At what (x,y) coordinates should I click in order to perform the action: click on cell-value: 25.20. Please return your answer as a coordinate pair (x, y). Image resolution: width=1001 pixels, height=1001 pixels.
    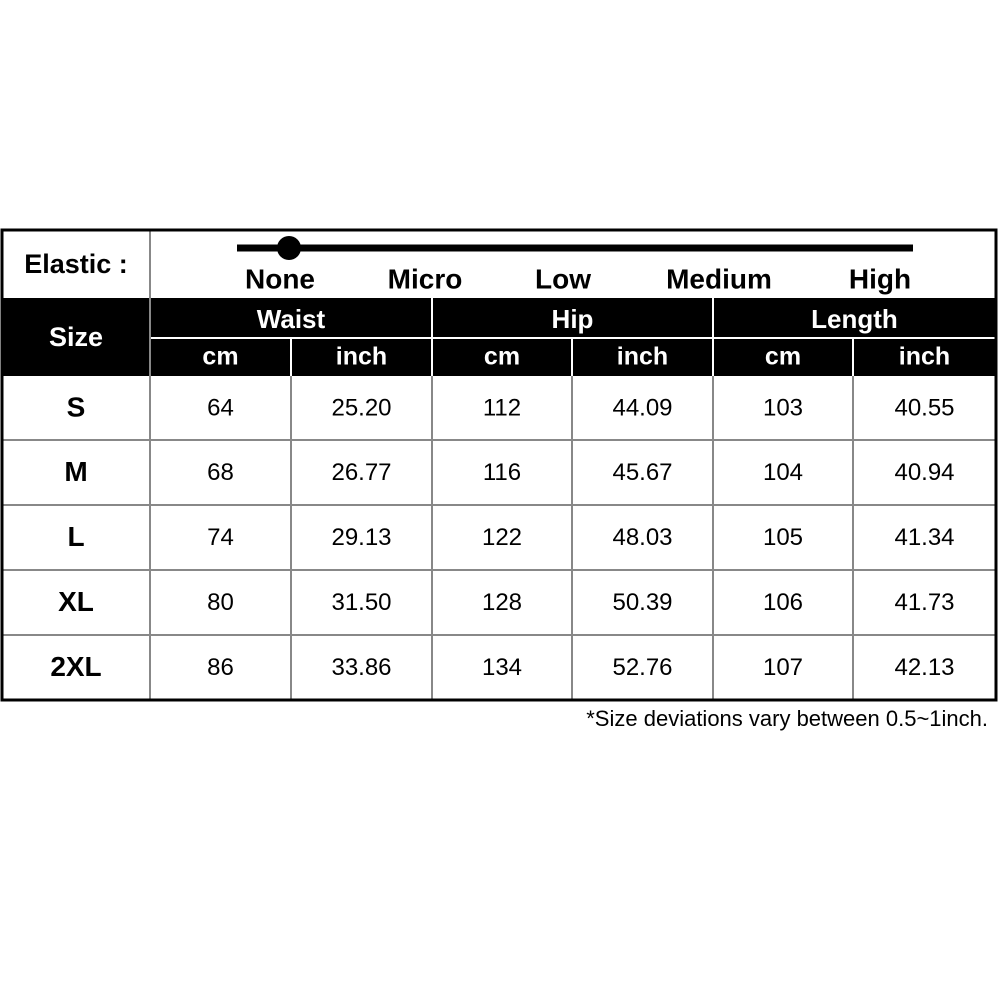
    Looking at the image, I should click on (361, 407).